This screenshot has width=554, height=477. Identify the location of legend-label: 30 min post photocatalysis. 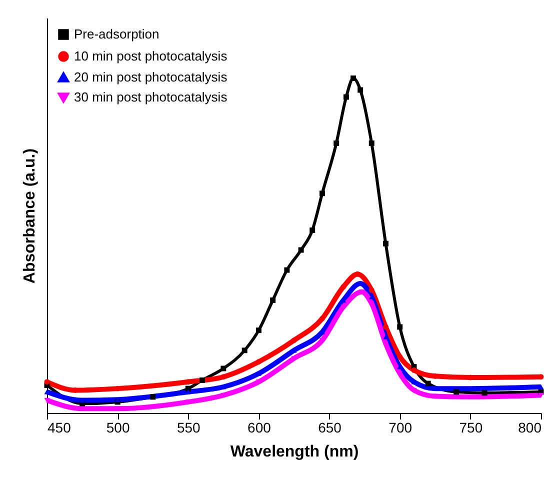
(151, 97).